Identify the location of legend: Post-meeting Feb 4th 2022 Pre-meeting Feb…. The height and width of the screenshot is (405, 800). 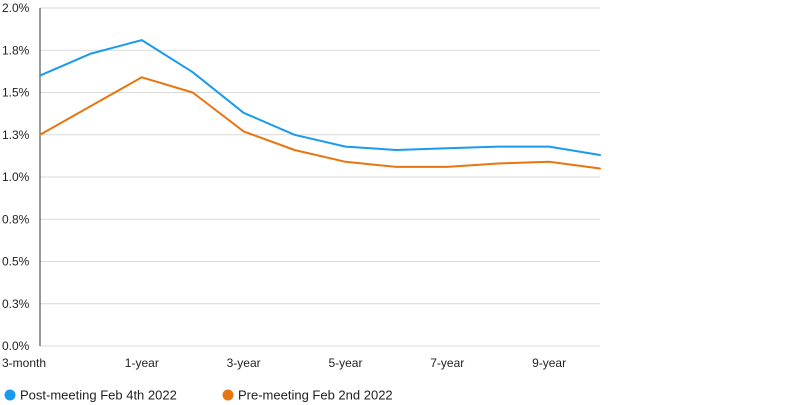
(198, 395).